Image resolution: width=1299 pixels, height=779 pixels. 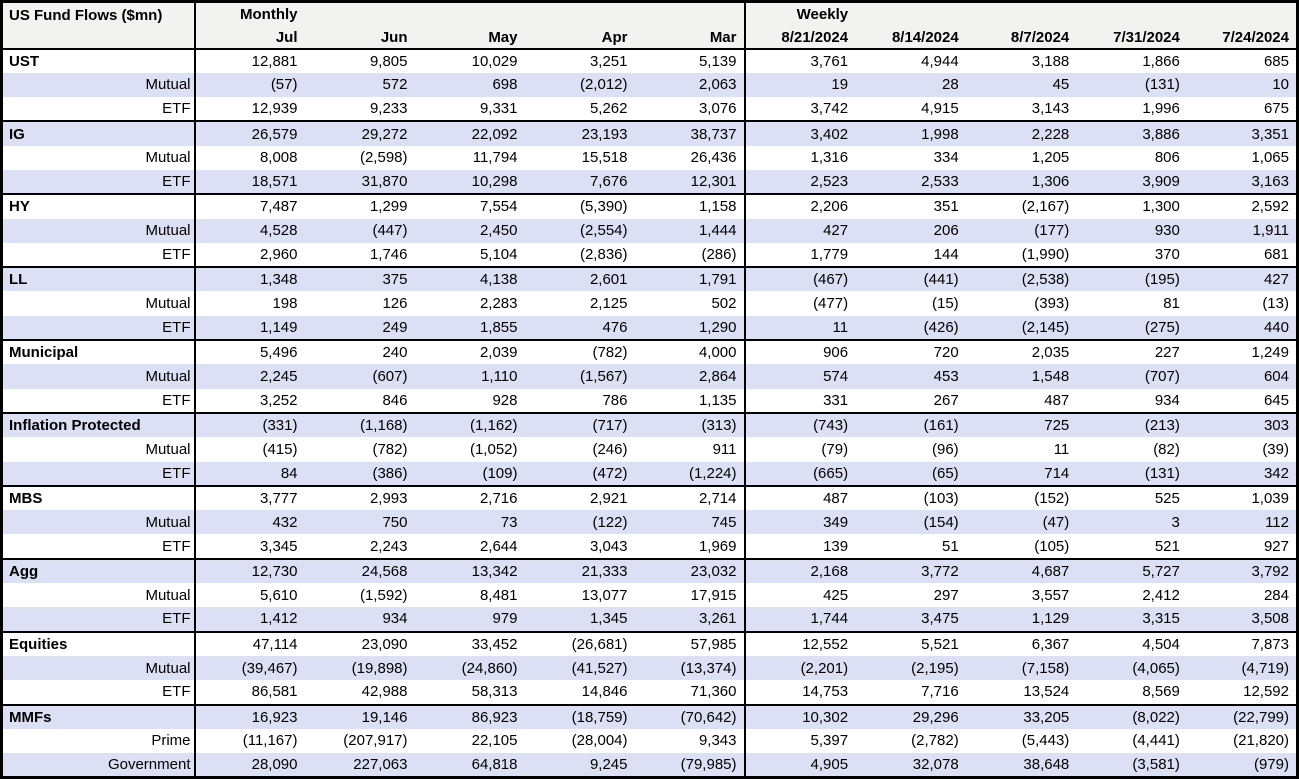 What do you see at coordinates (713, 182) in the screenshot?
I see `monthly-value: 12,301` at bounding box center [713, 182].